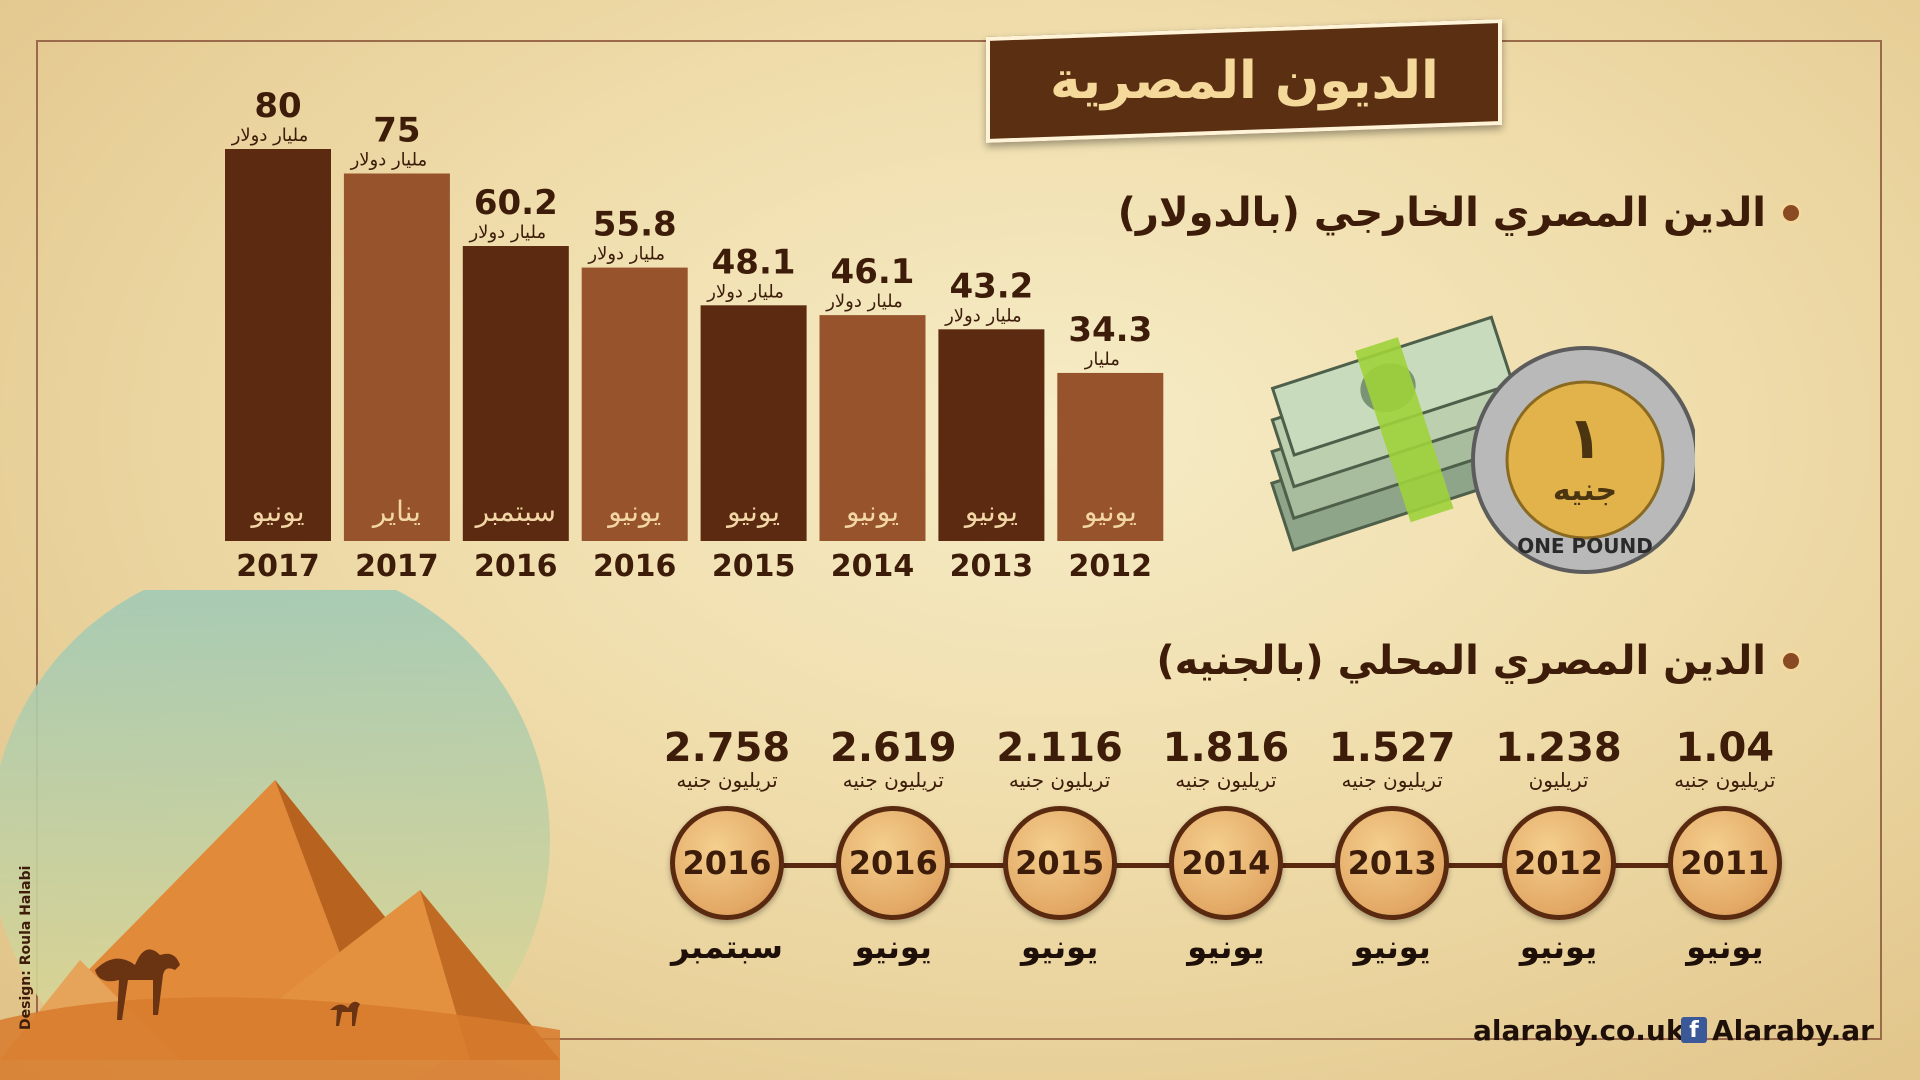 This screenshot has height=1080, width=1920. Describe the element at coordinates (396, 131) in the screenshot. I see `bar-value-label: 75` at that location.